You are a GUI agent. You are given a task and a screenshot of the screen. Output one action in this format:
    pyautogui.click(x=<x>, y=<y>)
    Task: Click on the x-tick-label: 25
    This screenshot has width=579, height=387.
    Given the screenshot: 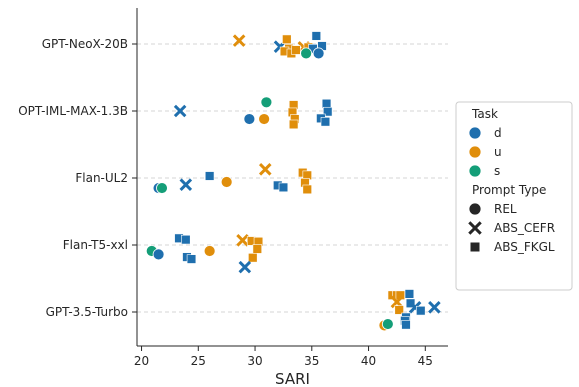 What is the action you would take?
    pyautogui.click(x=198, y=361)
    